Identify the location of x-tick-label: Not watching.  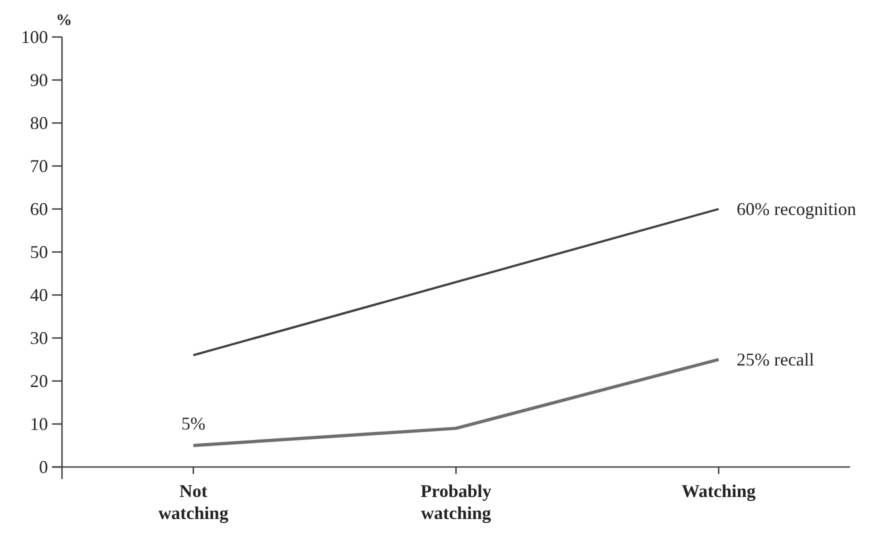
(193, 502).